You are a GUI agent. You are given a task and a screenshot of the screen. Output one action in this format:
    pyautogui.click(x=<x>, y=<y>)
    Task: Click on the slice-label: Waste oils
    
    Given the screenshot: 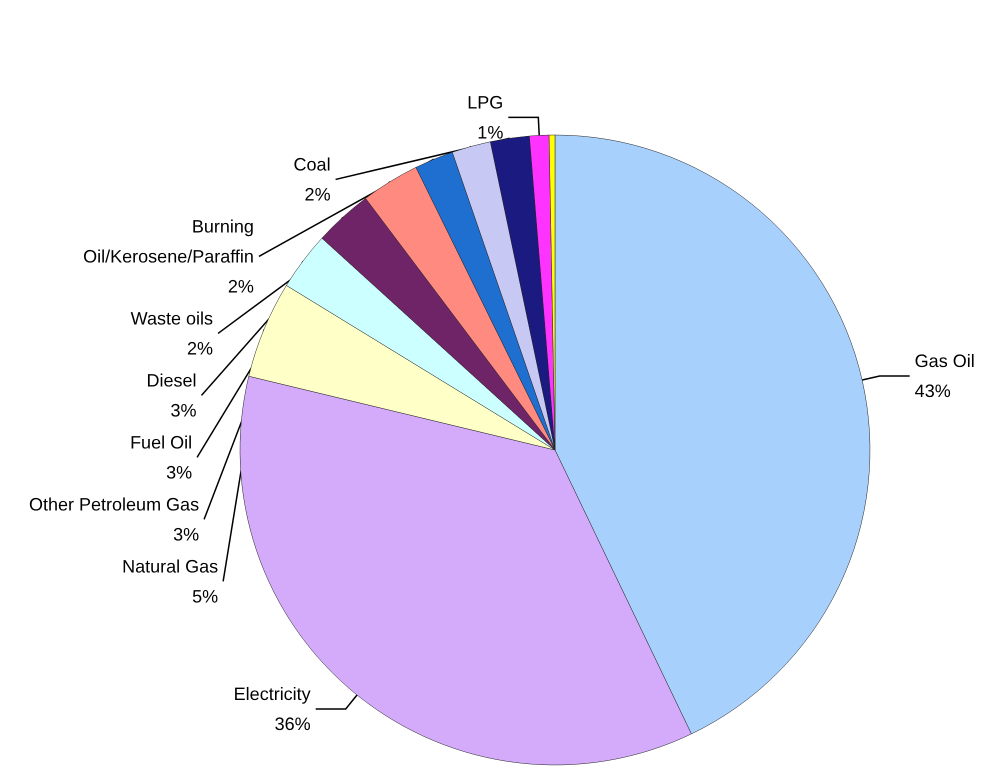 What is the action you would take?
    pyautogui.click(x=172, y=318)
    